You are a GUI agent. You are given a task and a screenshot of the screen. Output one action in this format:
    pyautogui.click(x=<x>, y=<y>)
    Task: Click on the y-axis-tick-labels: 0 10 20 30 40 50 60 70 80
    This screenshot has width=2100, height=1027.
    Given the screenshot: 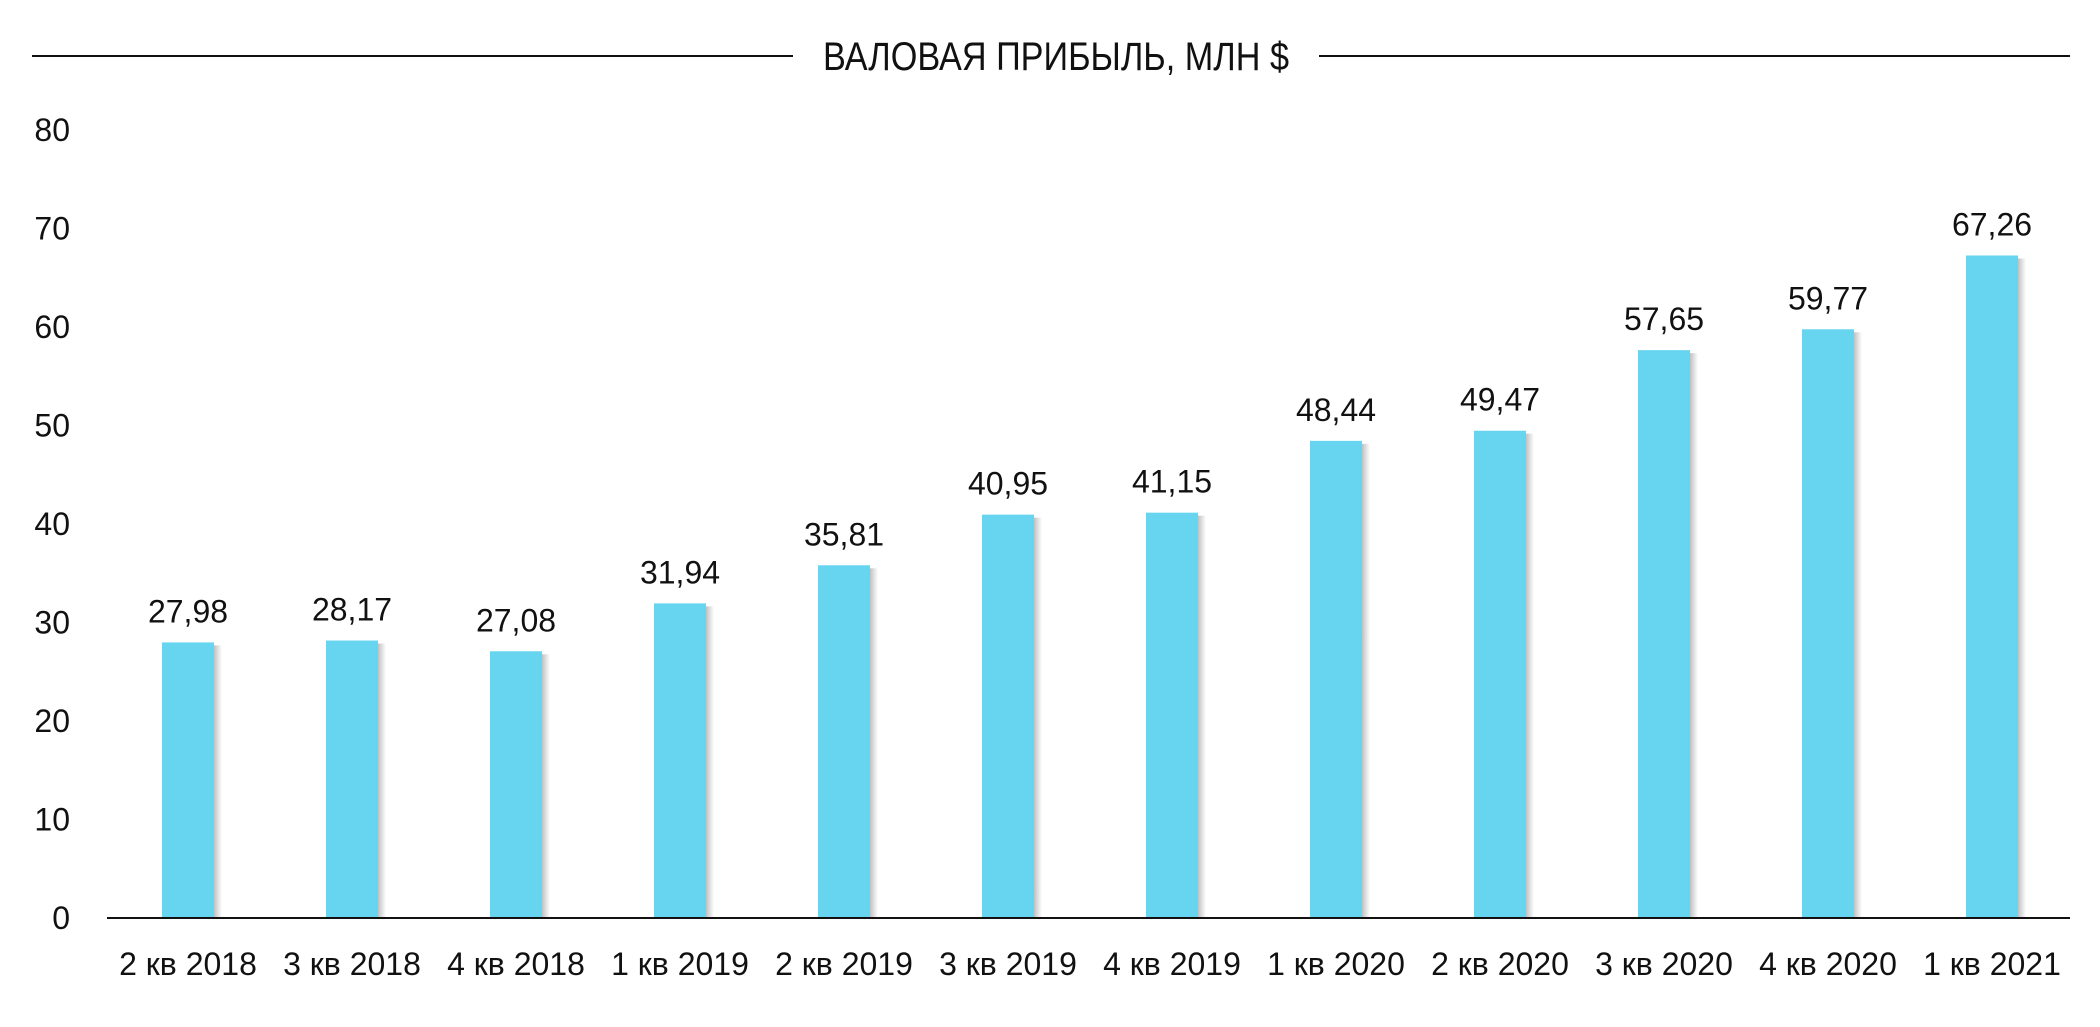 What is the action you would take?
    pyautogui.click(x=52, y=524)
    